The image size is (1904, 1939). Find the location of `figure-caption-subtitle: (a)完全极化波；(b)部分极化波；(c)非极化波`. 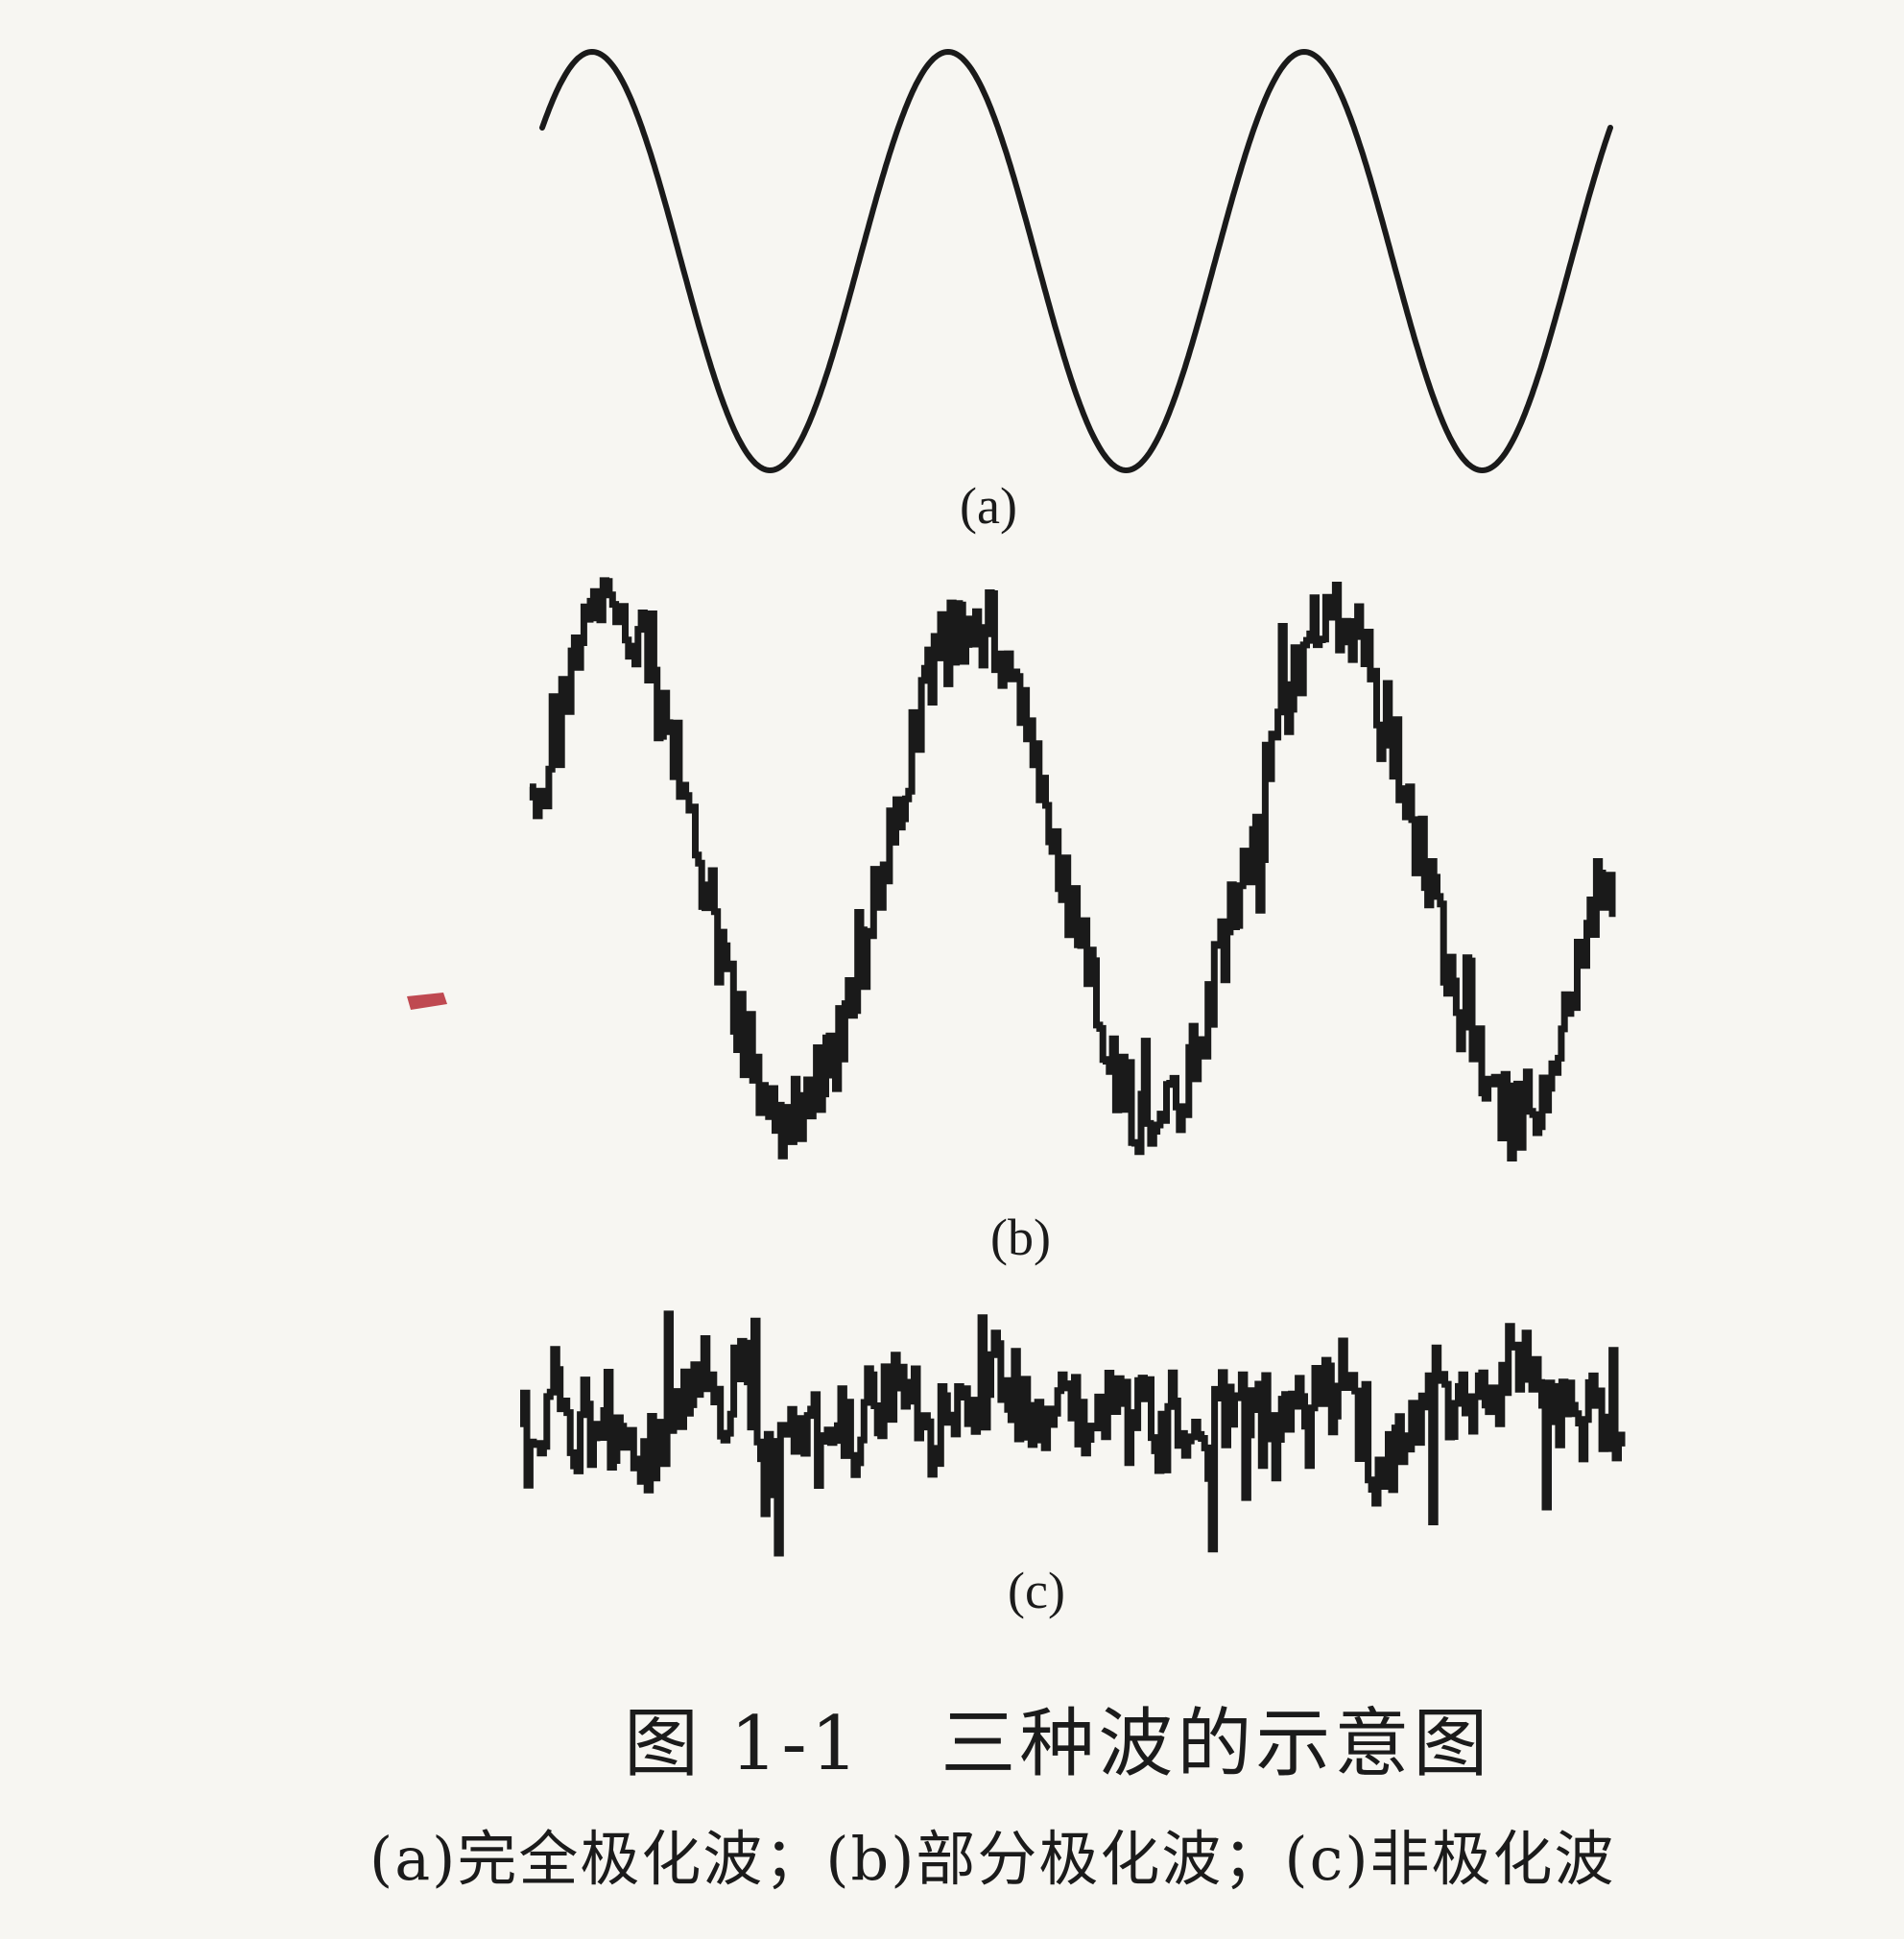

figure-caption-subtitle: (a)完全极化波；(b)部分极化波；(c)非极化波 is located at coordinates (993, 1859).